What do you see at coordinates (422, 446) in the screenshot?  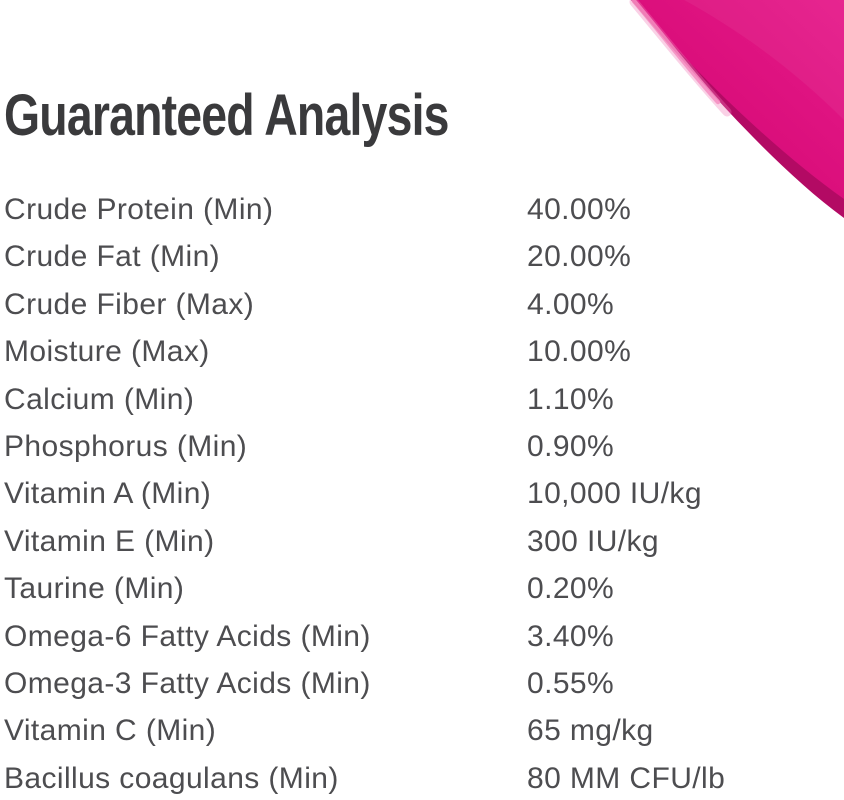 I see `table-row: Phosphorus (Min) 0.90%` at bounding box center [422, 446].